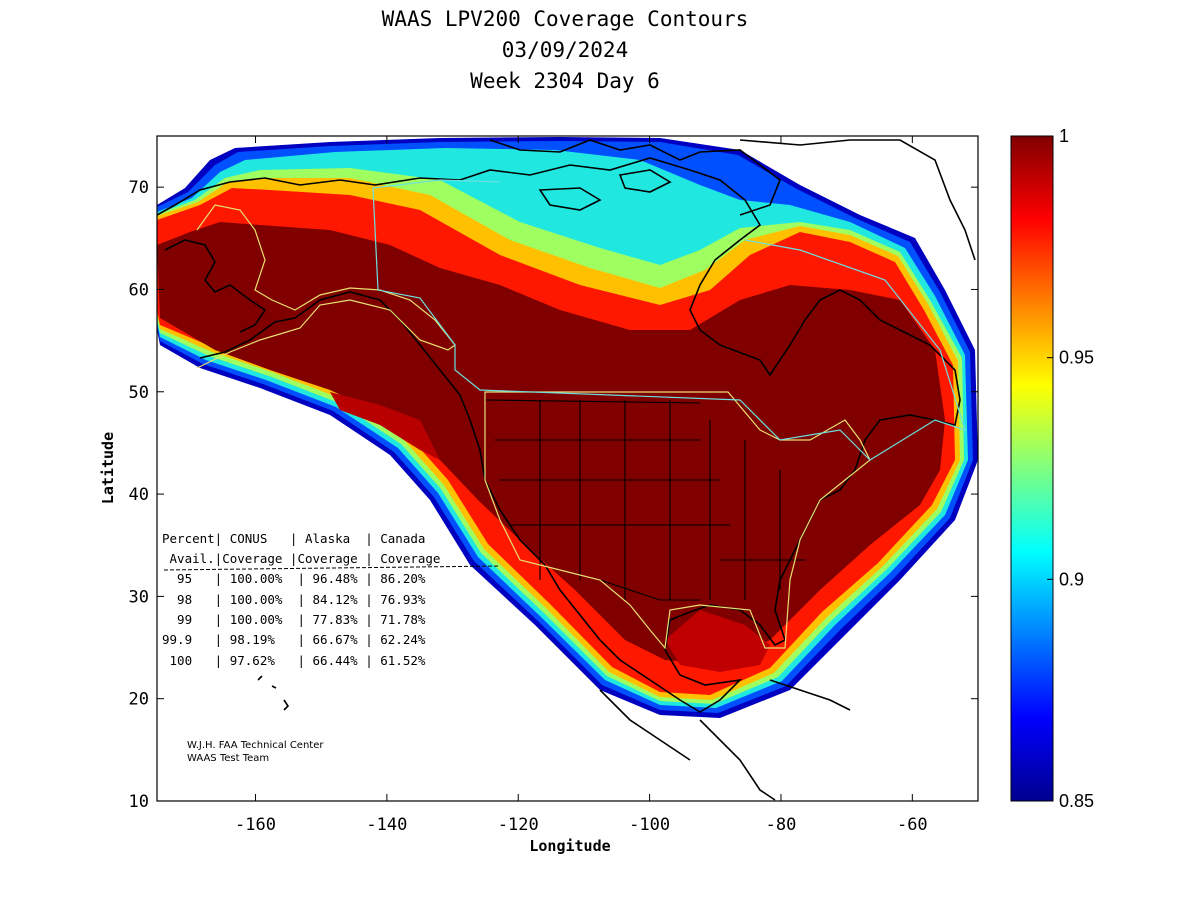 Image resolution: width=1200 pixels, height=900 pixels. Describe the element at coordinates (644, 500) in the screenshot. I see `us-state-borders` at that location.